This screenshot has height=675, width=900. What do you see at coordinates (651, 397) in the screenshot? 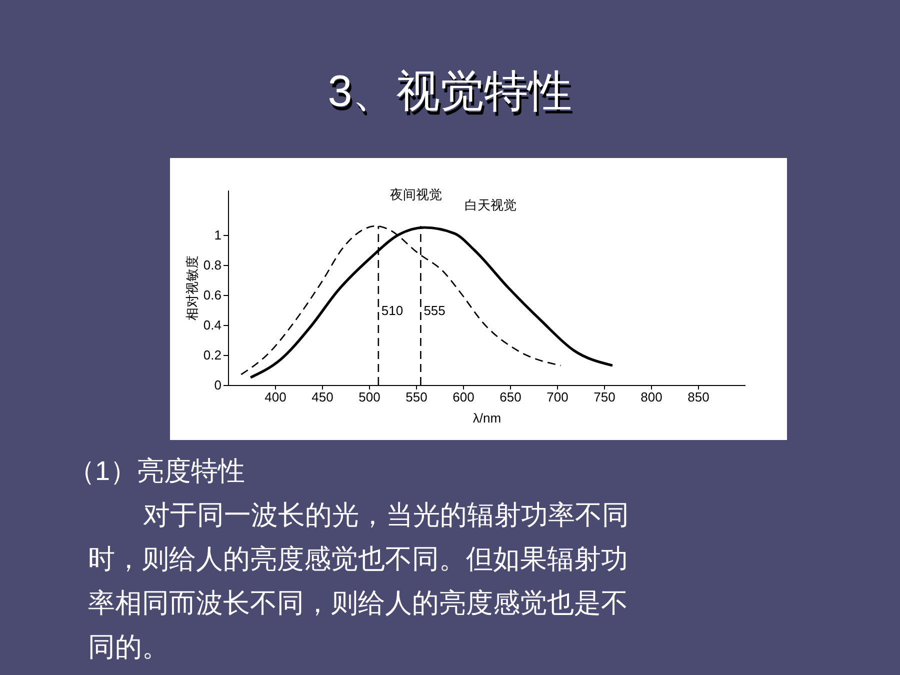
I see `x-tick-label: 800` at bounding box center [651, 397].